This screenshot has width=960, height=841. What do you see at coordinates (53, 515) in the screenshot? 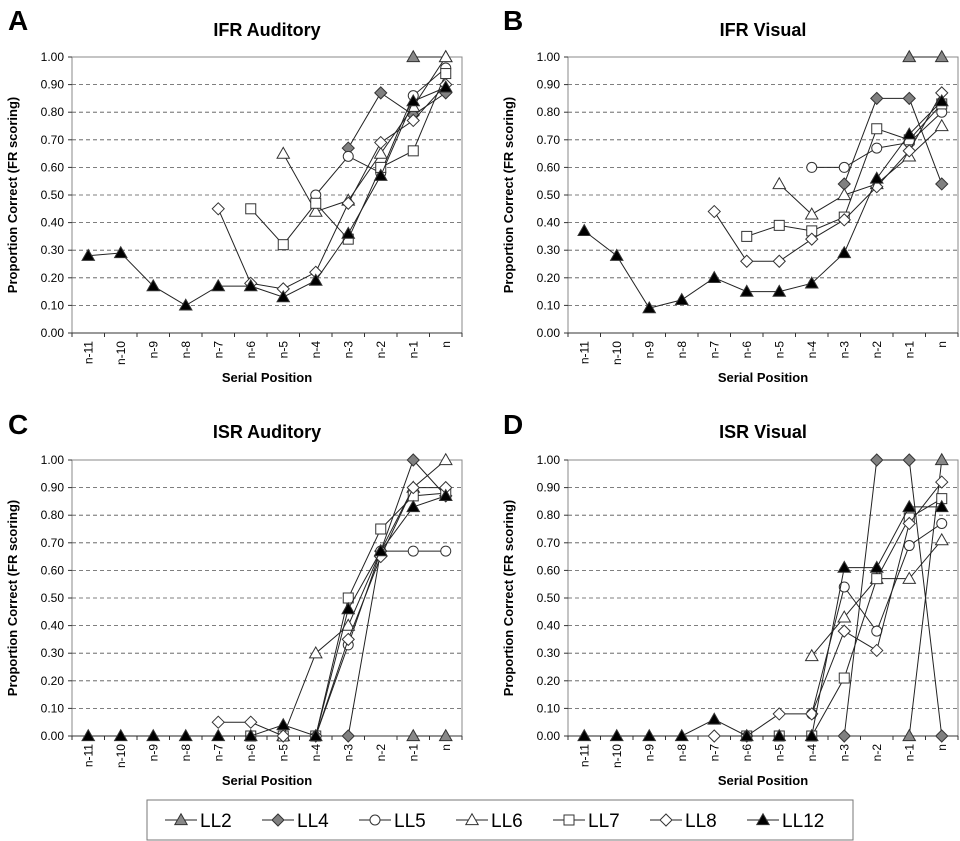
I see `y-tick-label: 0.80` at bounding box center [53, 515].